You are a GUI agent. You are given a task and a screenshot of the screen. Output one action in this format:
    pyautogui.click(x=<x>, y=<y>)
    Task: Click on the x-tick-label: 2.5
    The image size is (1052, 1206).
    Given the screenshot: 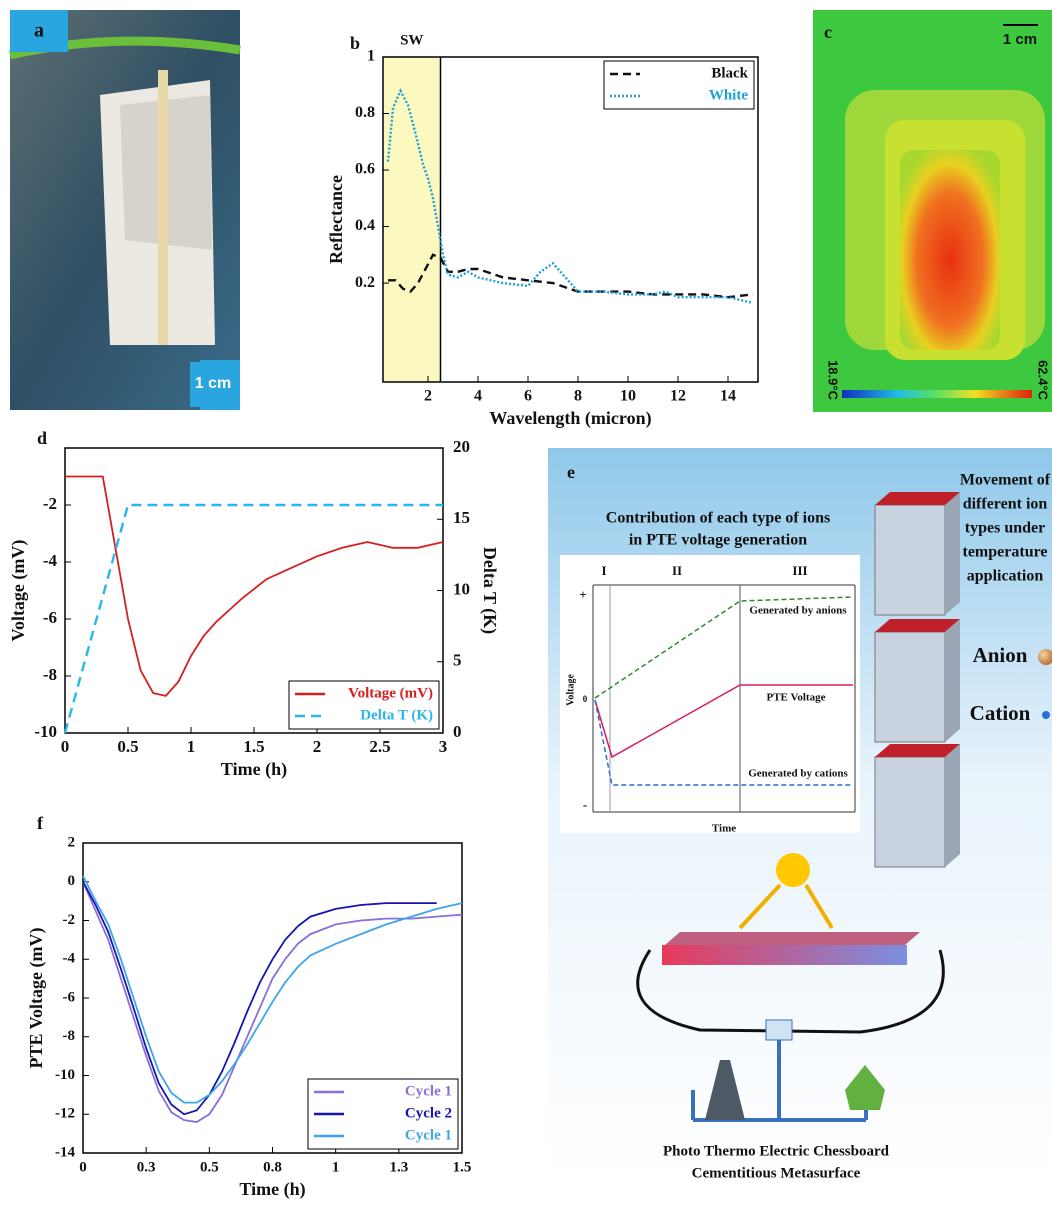 What is the action you would take?
    pyautogui.click(x=379, y=746)
    